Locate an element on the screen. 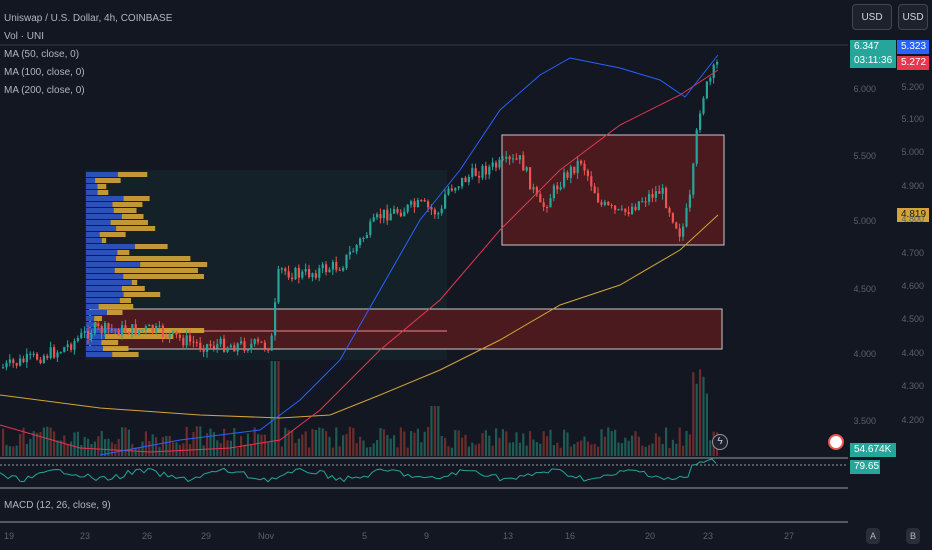  range-box-upper is located at coordinates (613, 190).